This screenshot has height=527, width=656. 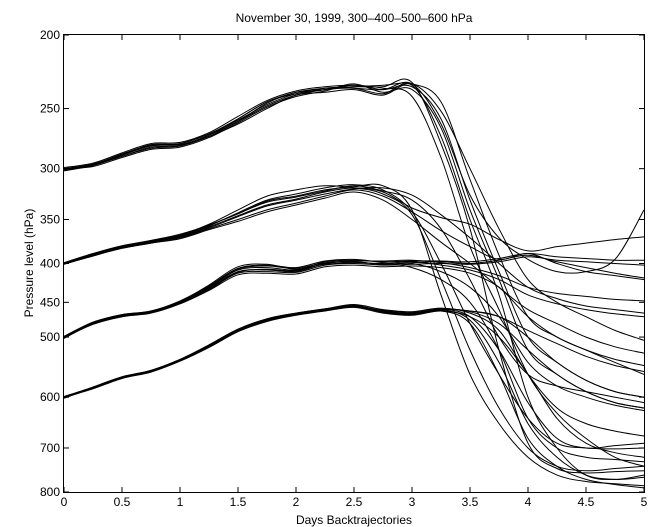 I want to click on x-tick-label: 3.5, so click(x=470, y=502).